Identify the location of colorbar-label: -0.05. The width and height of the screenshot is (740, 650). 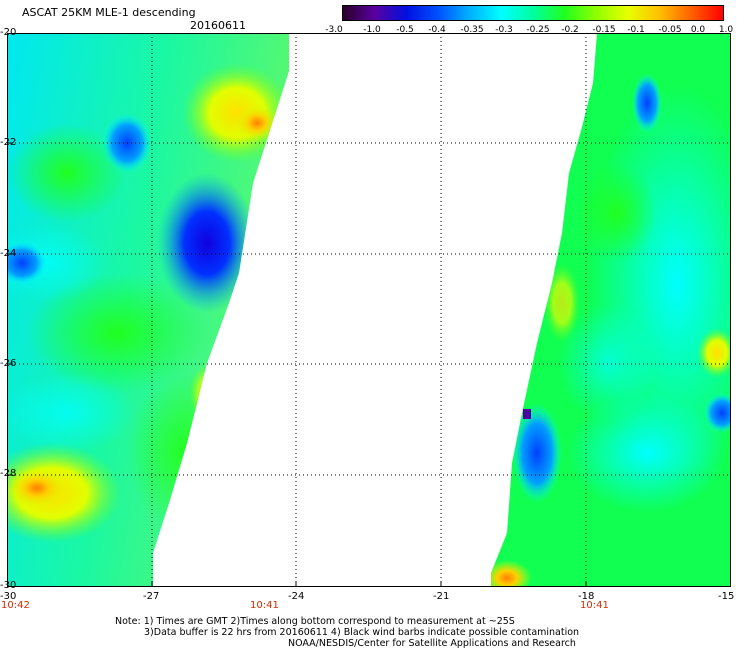
(670, 30).